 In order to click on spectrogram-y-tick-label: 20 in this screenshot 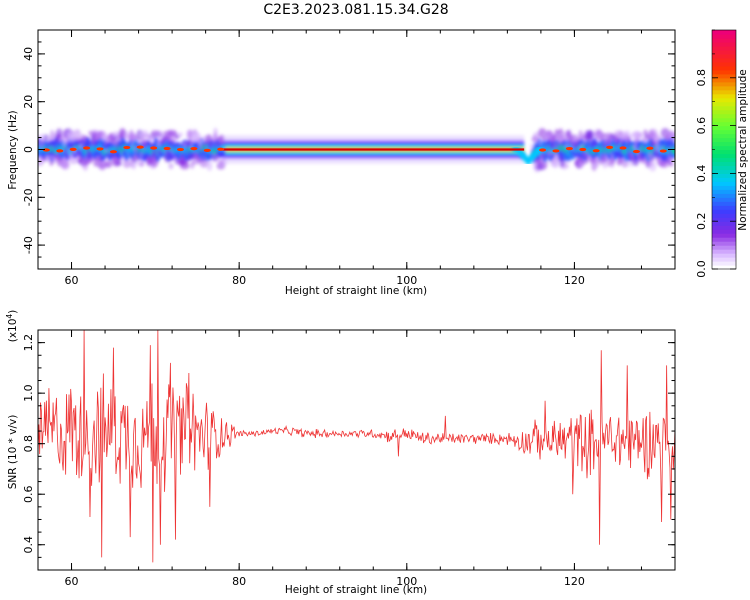, I will do `click(28, 102)`.